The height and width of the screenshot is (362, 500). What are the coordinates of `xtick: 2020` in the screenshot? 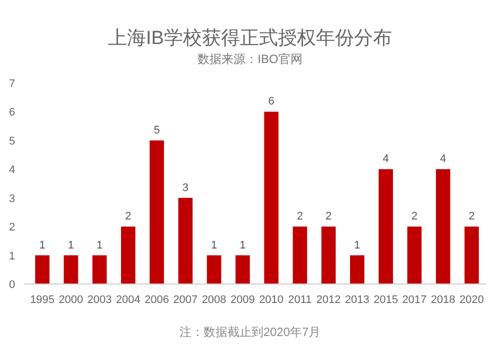 It's located at (471, 300).